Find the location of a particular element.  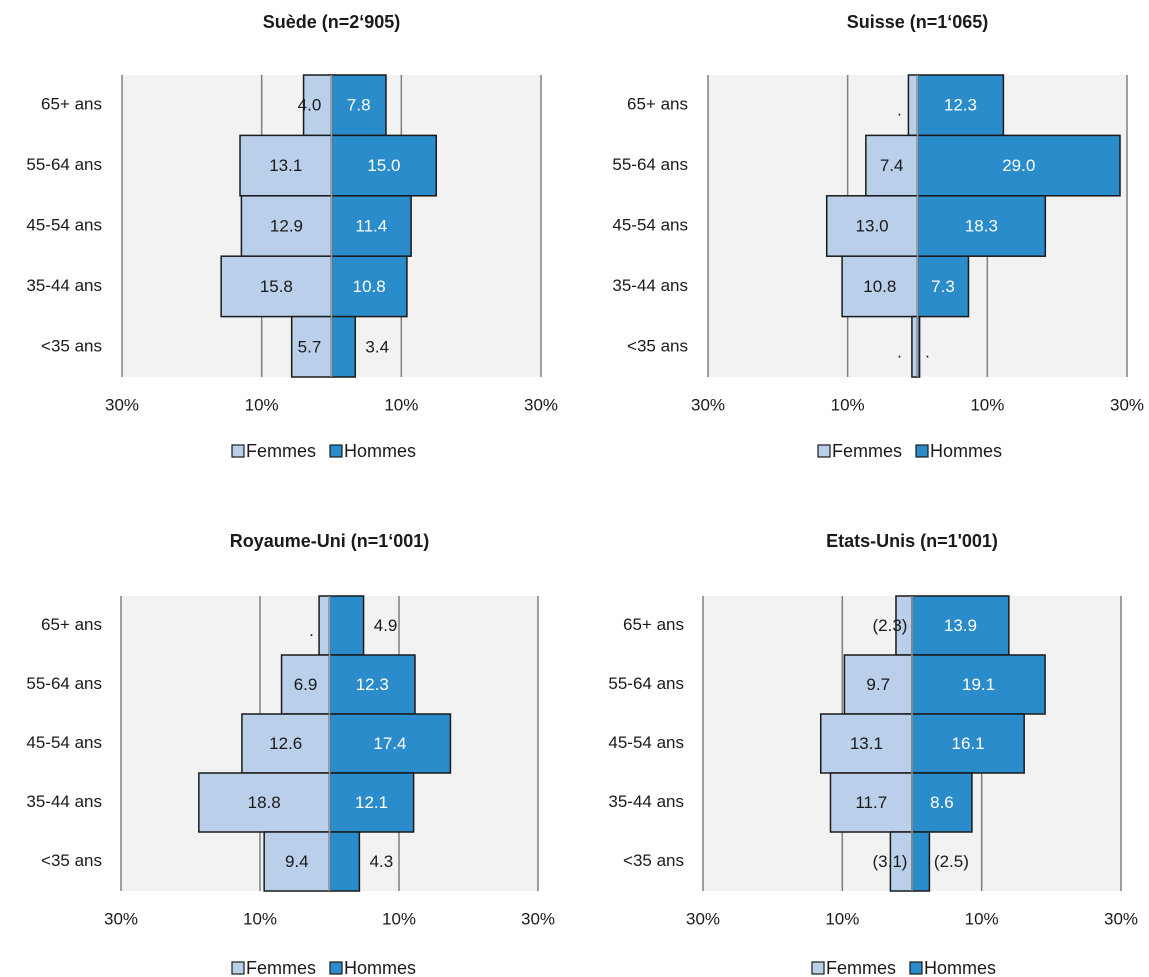

data-label-hommes: 7.3 is located at coordinates (943, 286).